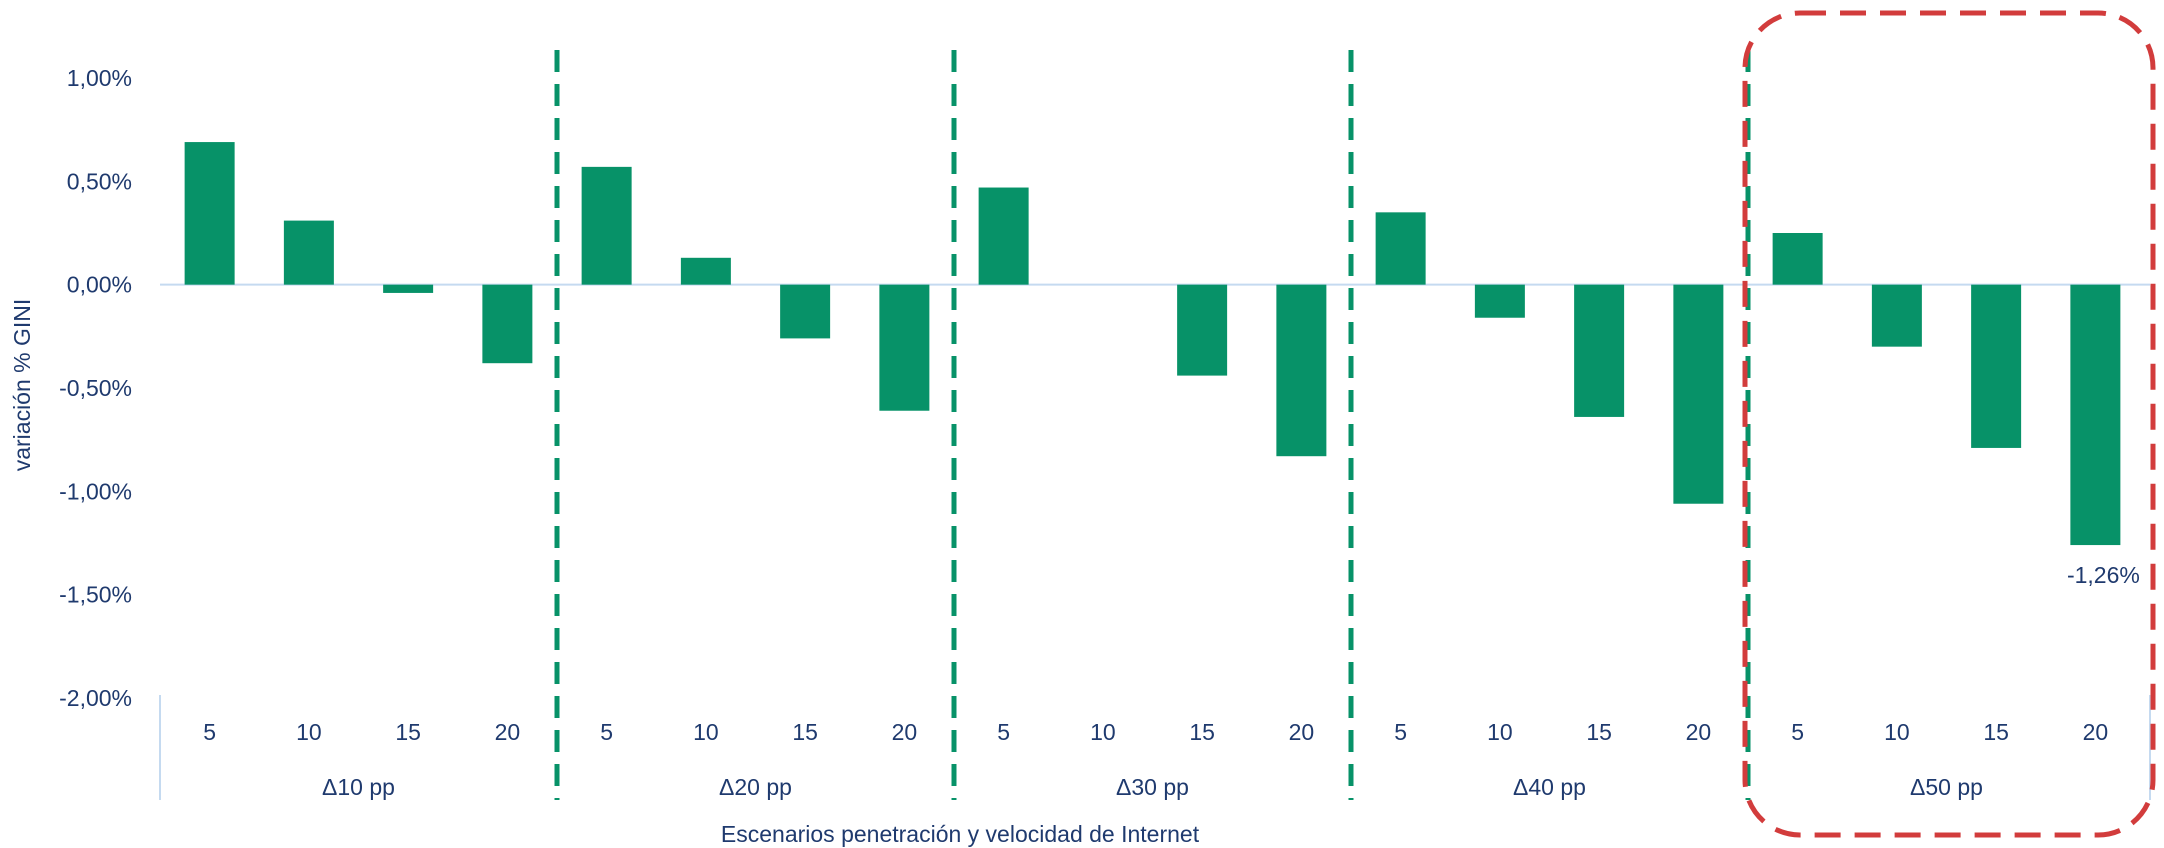  Describe the element at coordinates (99, 181) in the screenshot. I see `y-tick-label: 0,50%` at that location.